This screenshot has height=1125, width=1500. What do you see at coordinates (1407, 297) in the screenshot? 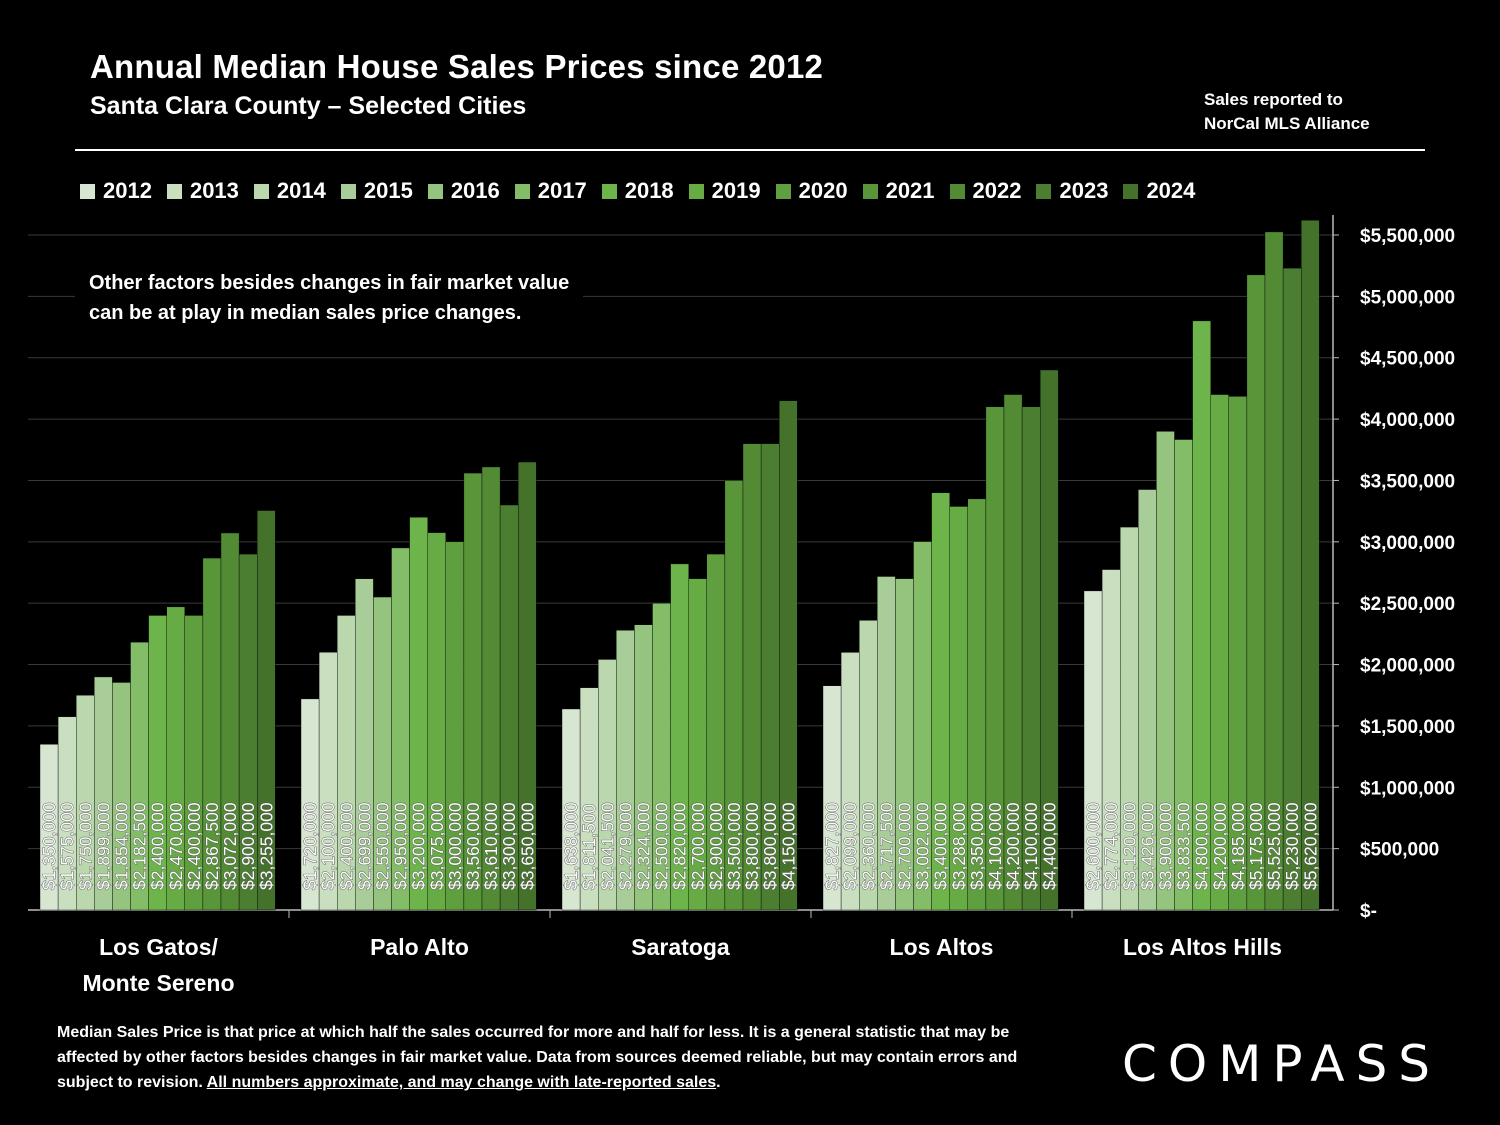
I see `y-tick-label: $5,000,000` at bounding box center [1407, 297].